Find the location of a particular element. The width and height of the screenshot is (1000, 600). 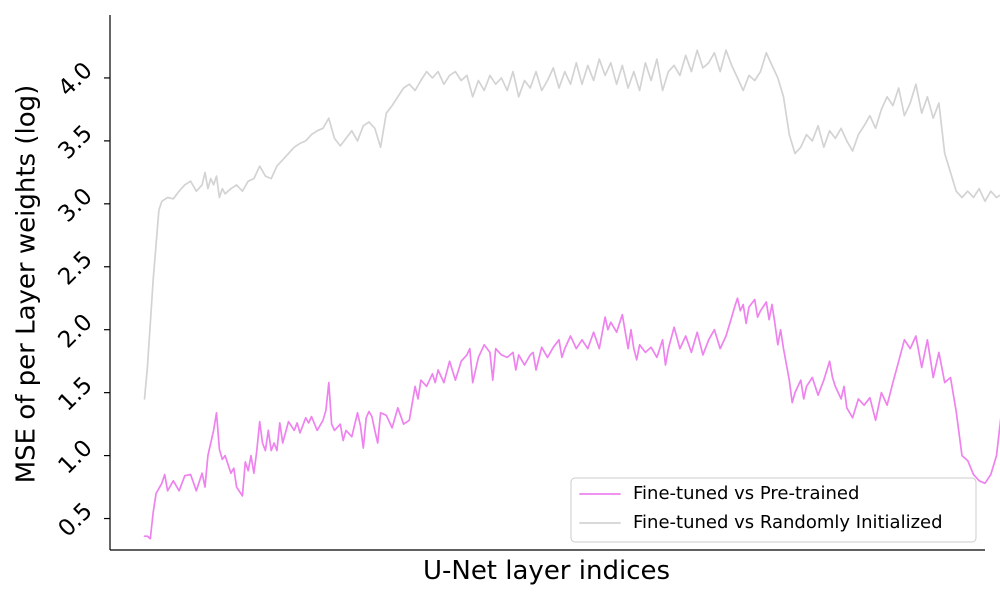

y-tick-label: 1.5 is located at coordinates (76, 394).